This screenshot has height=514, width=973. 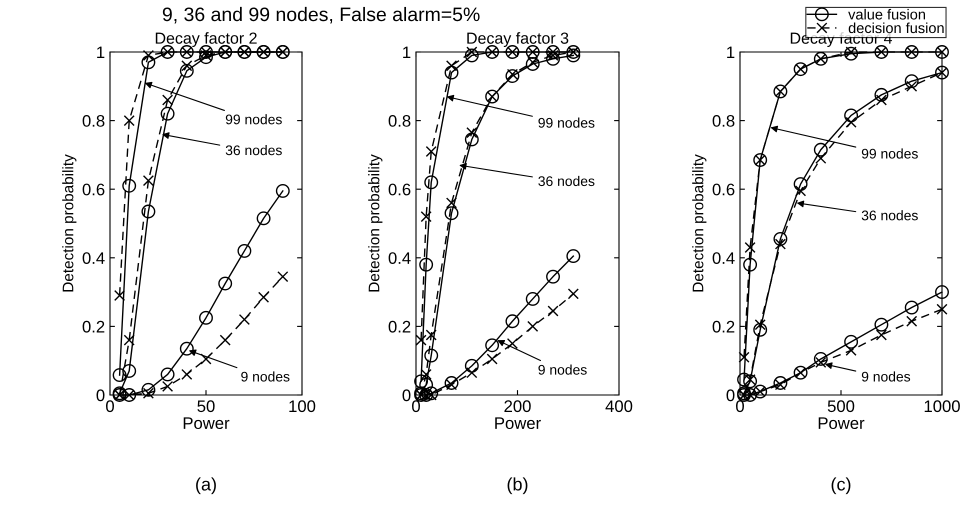 What do you see at coordinates (517, 406) in the screenshot?
I see `x-tick-label: 200` at bounding box center [517, 406].